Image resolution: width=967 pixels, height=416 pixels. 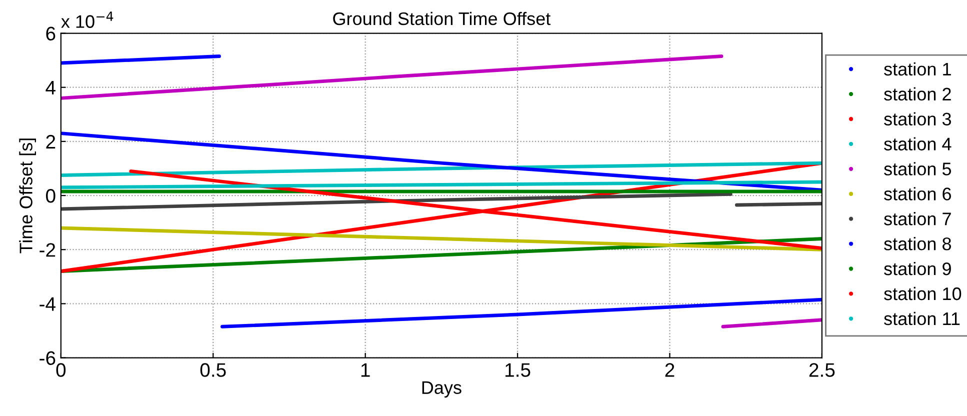 I want to click on text: x 10$^{−4}$, so click(x=87, y=20).